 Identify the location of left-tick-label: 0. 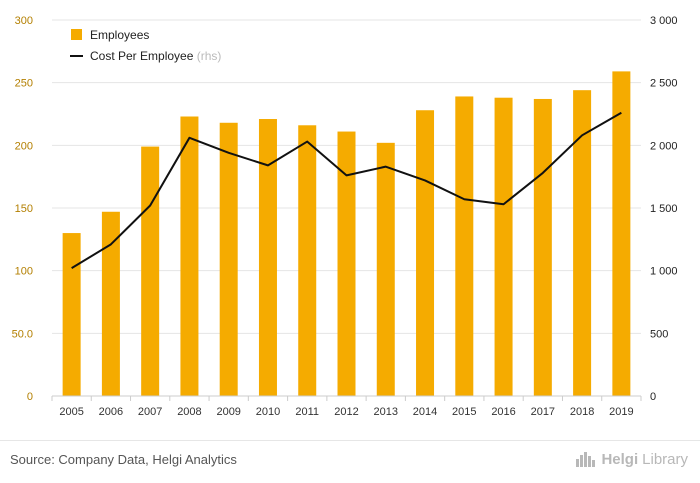
(30, 397).